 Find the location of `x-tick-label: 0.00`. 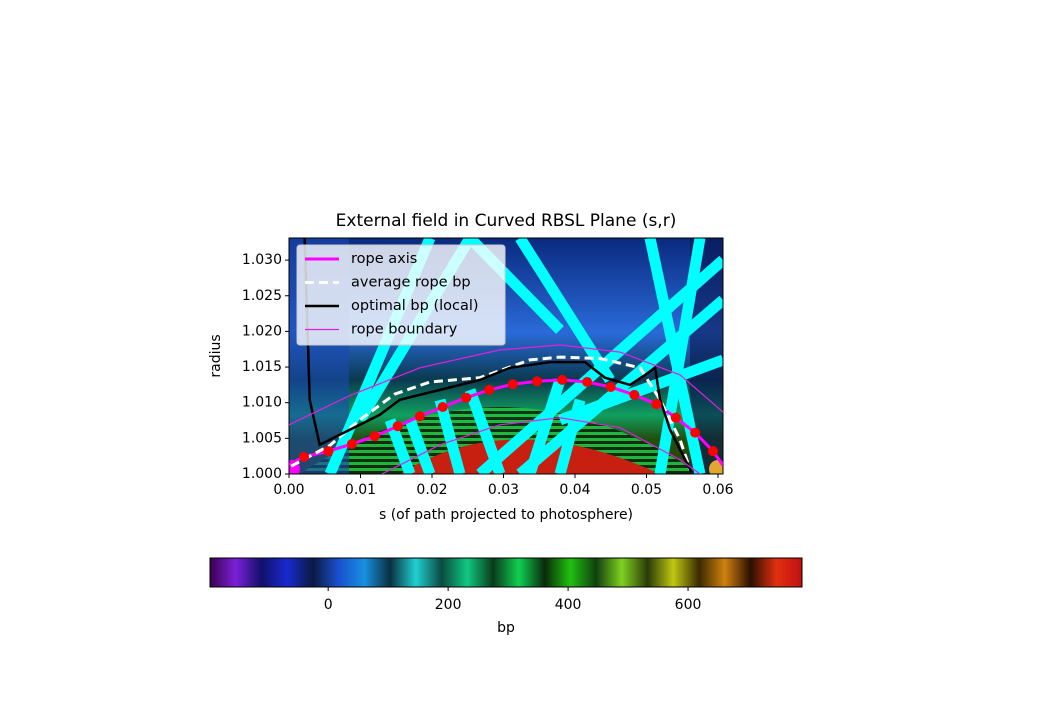

x-tick-label: 0.00 is located at coordinates (288, 490).